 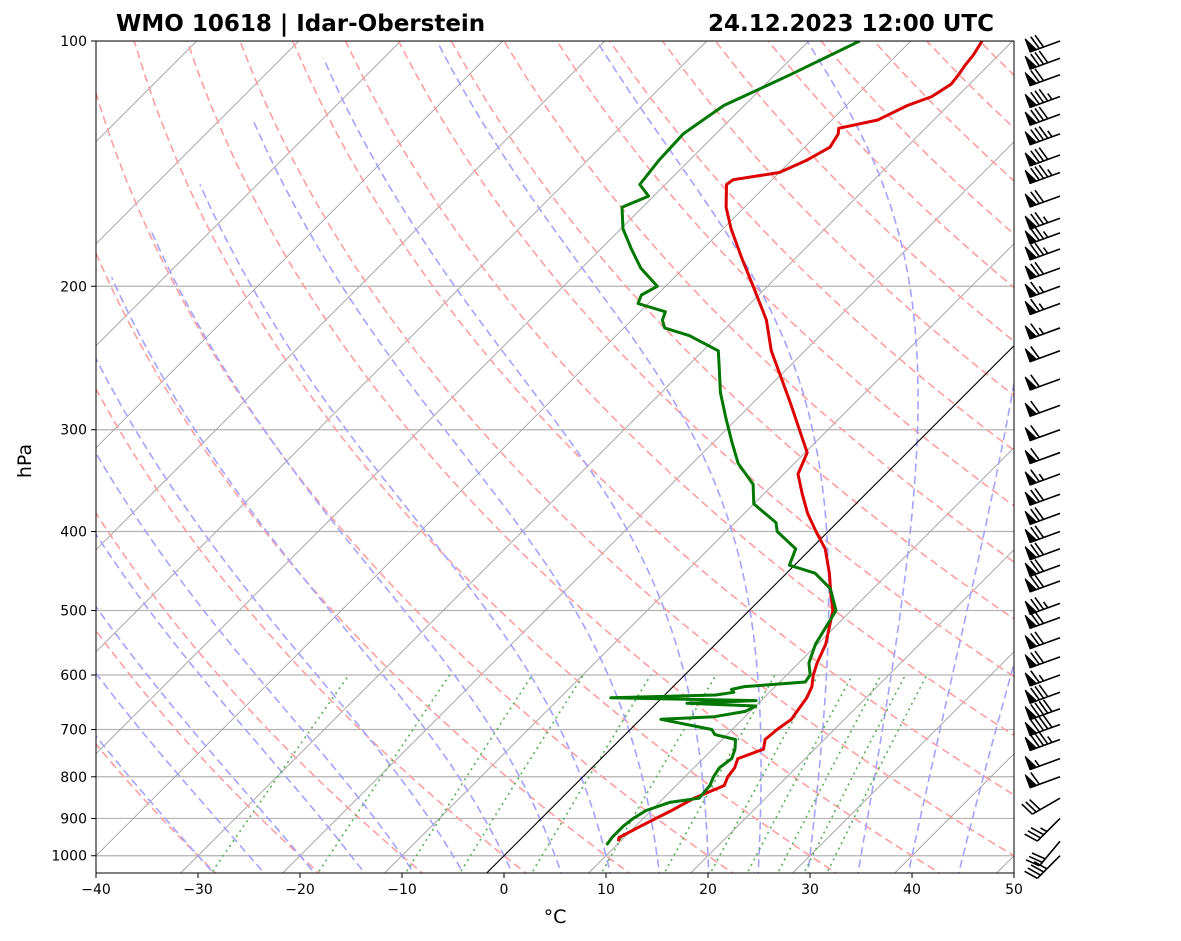 What do you see at coordinates (606, 890) in the screenshot?
I see `x-tick-label: 10` at bounding box center [606, 890].